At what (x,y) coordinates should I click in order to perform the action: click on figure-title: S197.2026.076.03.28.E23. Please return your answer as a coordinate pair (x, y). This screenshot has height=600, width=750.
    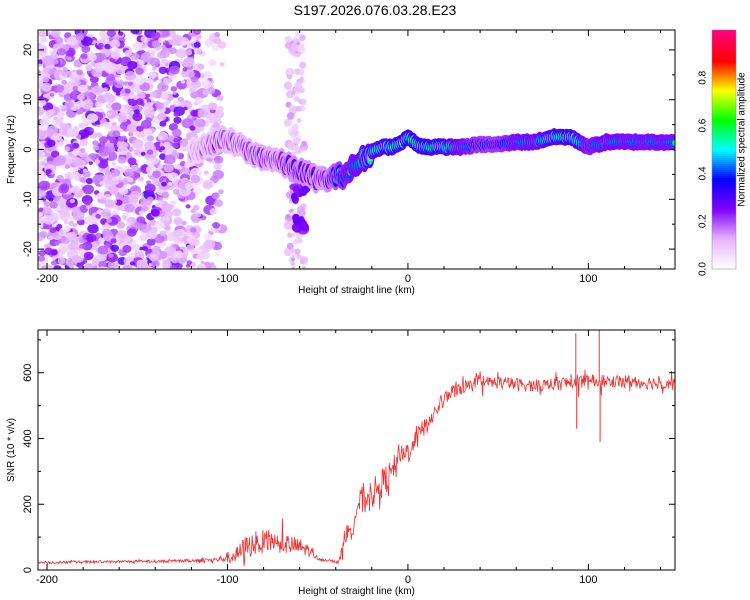
    Looking at the image, I should click on (375, 10).